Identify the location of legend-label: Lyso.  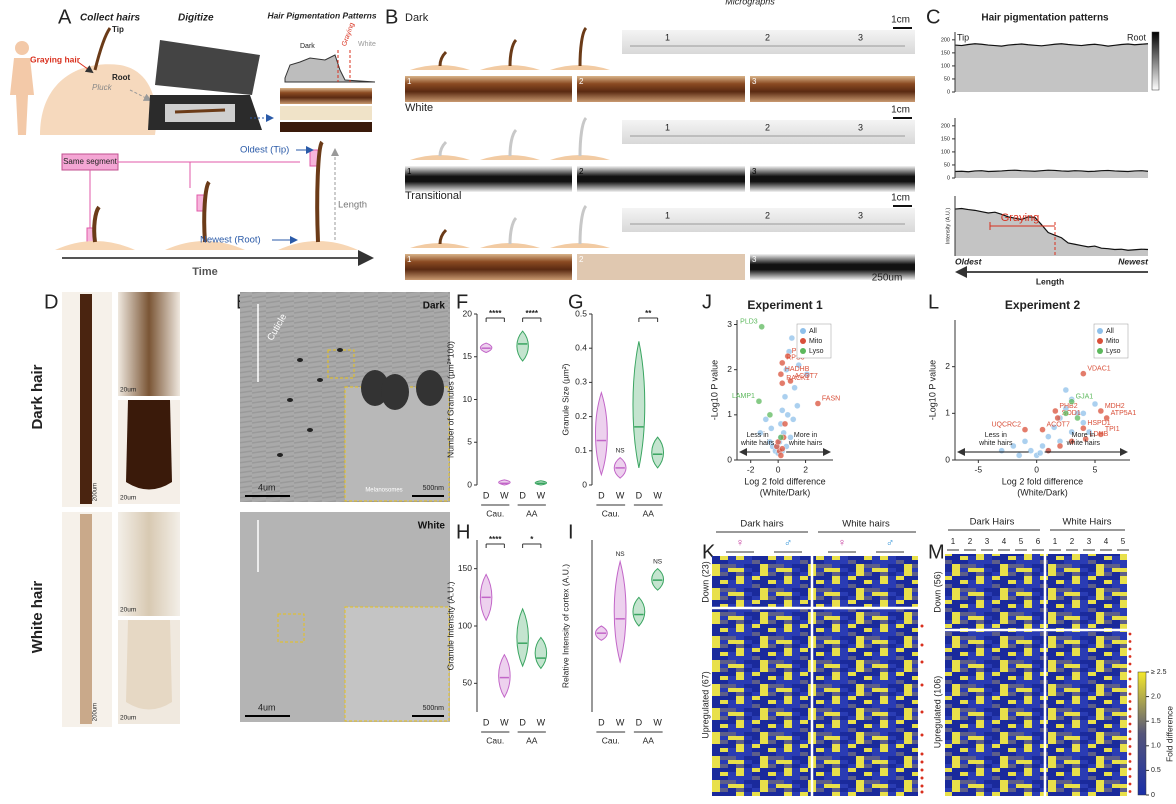
(816, 351).